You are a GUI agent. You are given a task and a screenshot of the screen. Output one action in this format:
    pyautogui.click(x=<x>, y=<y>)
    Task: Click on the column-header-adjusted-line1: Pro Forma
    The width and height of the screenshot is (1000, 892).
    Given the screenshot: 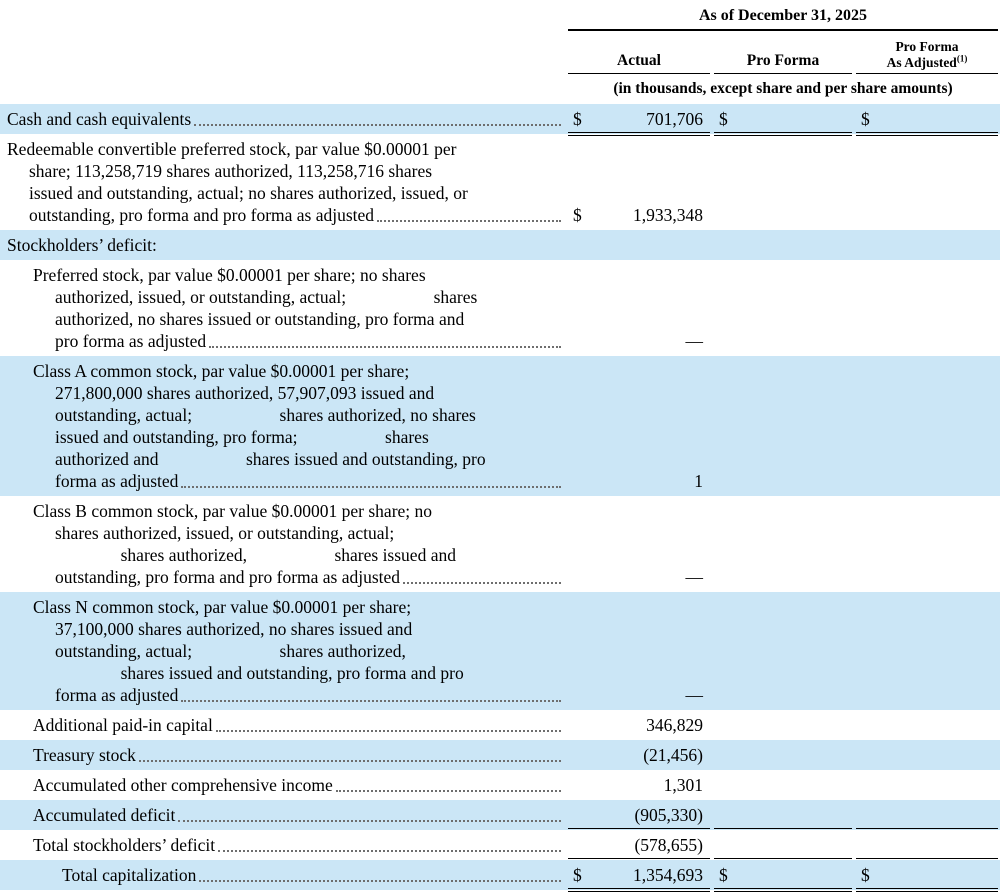 What is the action you would take?
    pyautogui.click(x=927, y=46)
    